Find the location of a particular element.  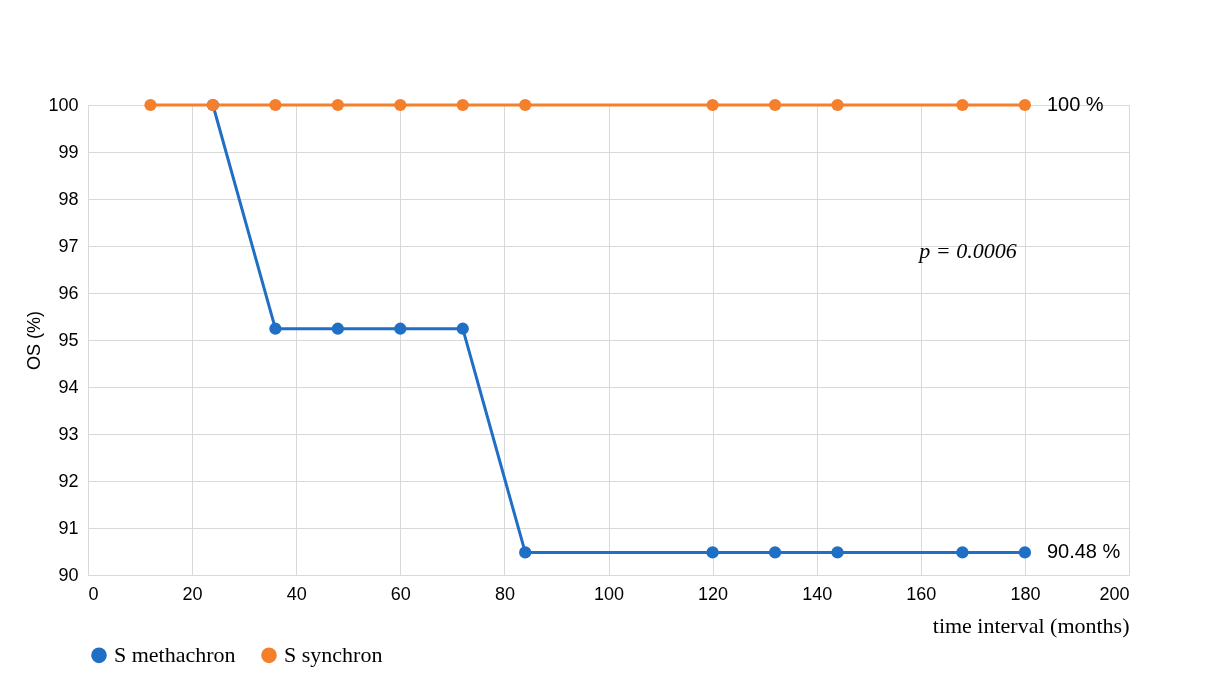

x-tick-label: 80 is located at coordinates (504, 593).